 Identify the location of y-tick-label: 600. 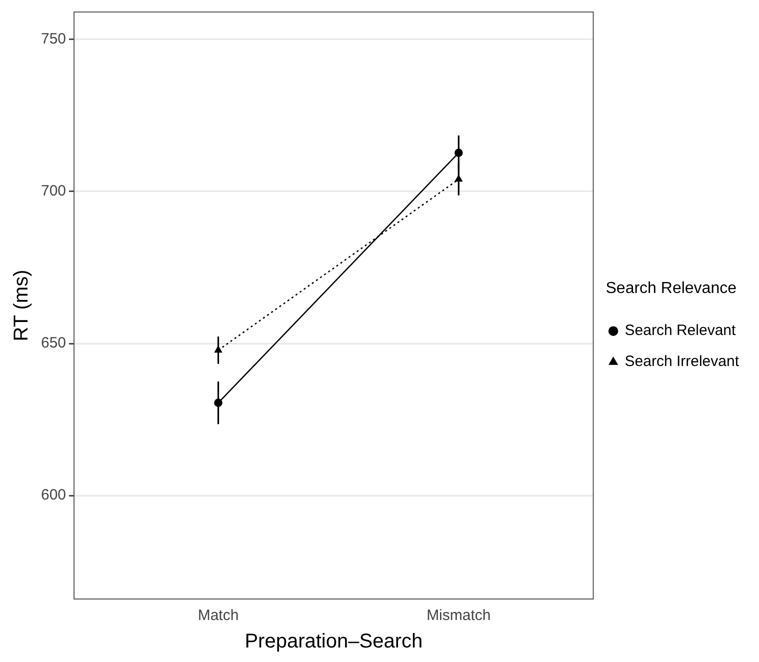
(53, 495).